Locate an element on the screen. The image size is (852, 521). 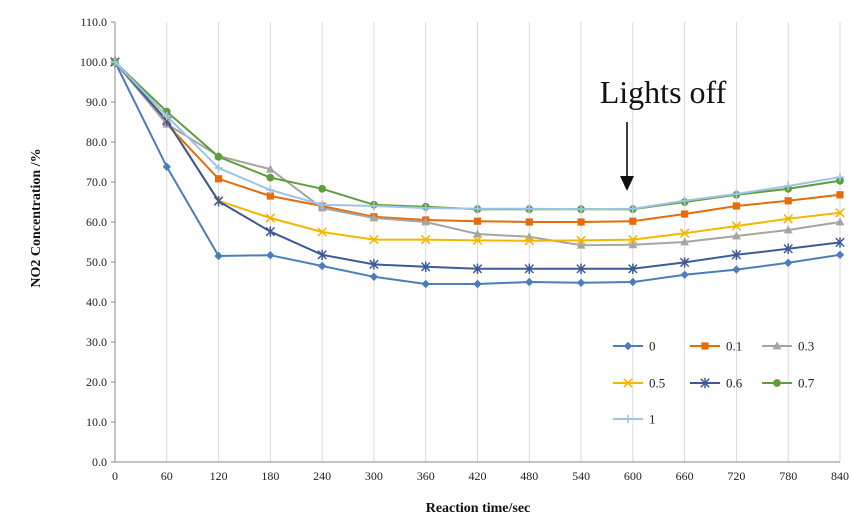
x-tick-label: 180 is located at coordinates (270, 476).